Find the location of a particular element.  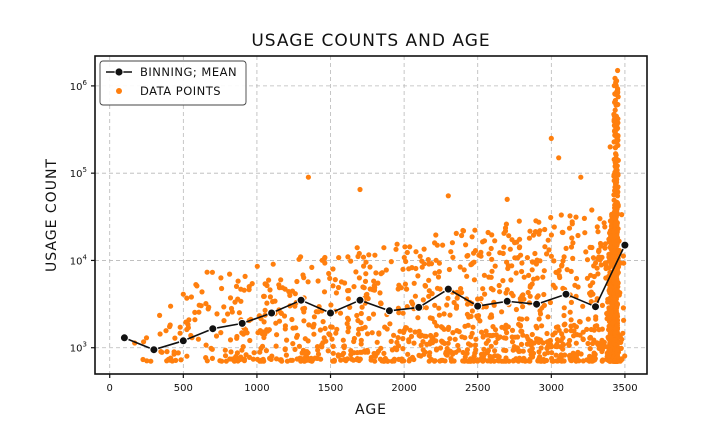

y-tick-label: 104 is located at coordinates (79, 260).